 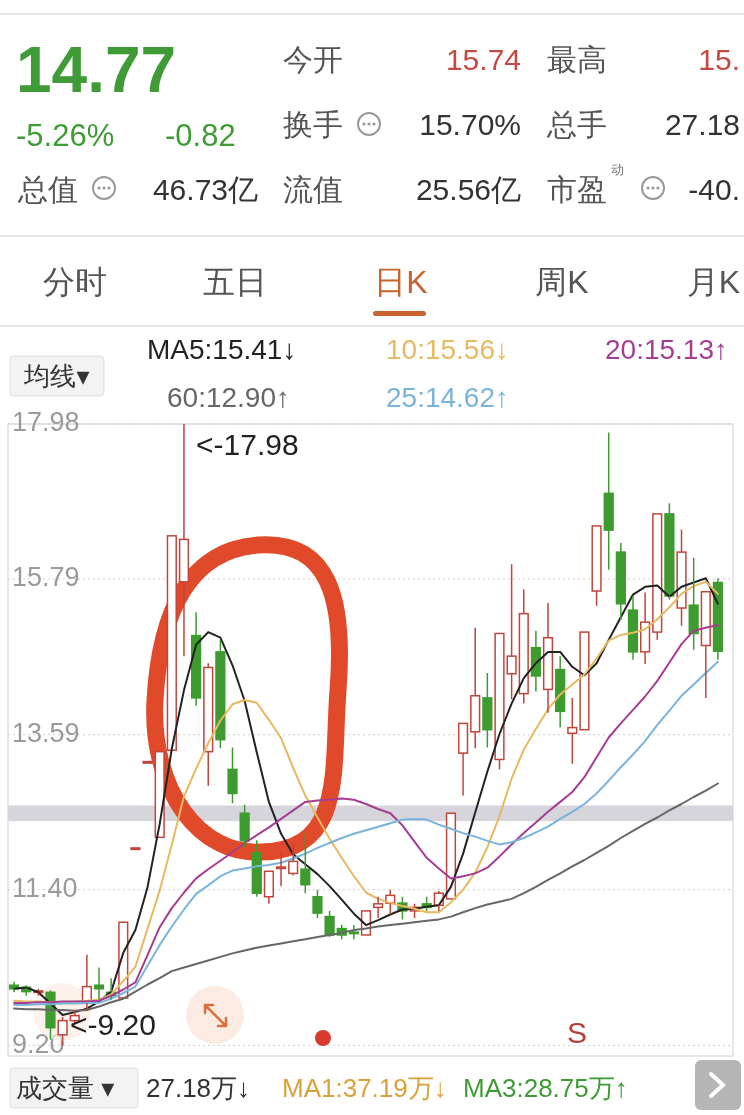 What do you see at coordinates (468, 189) in the screenshot?
I see `text: 25.56亿` at bounding box center [468, 189].